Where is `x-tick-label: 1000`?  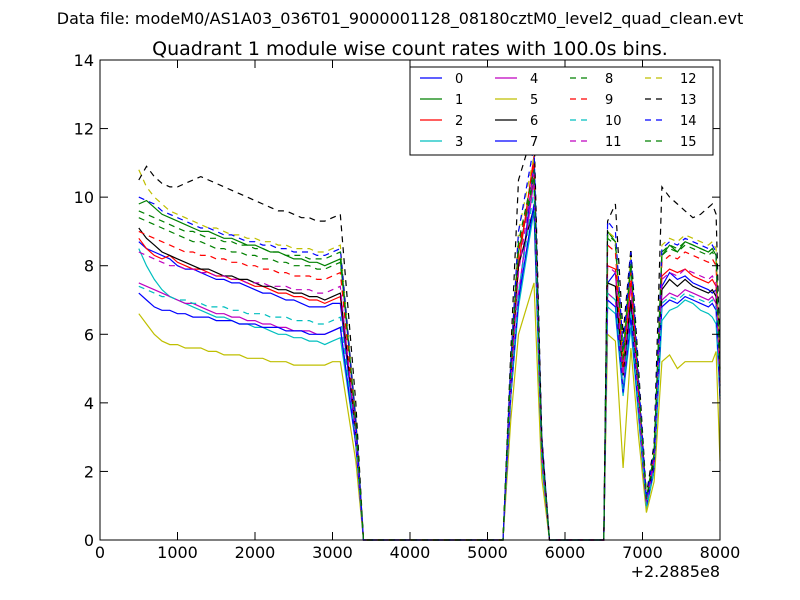 x-tick-label: 1000 is located at coordinates (177, 552).